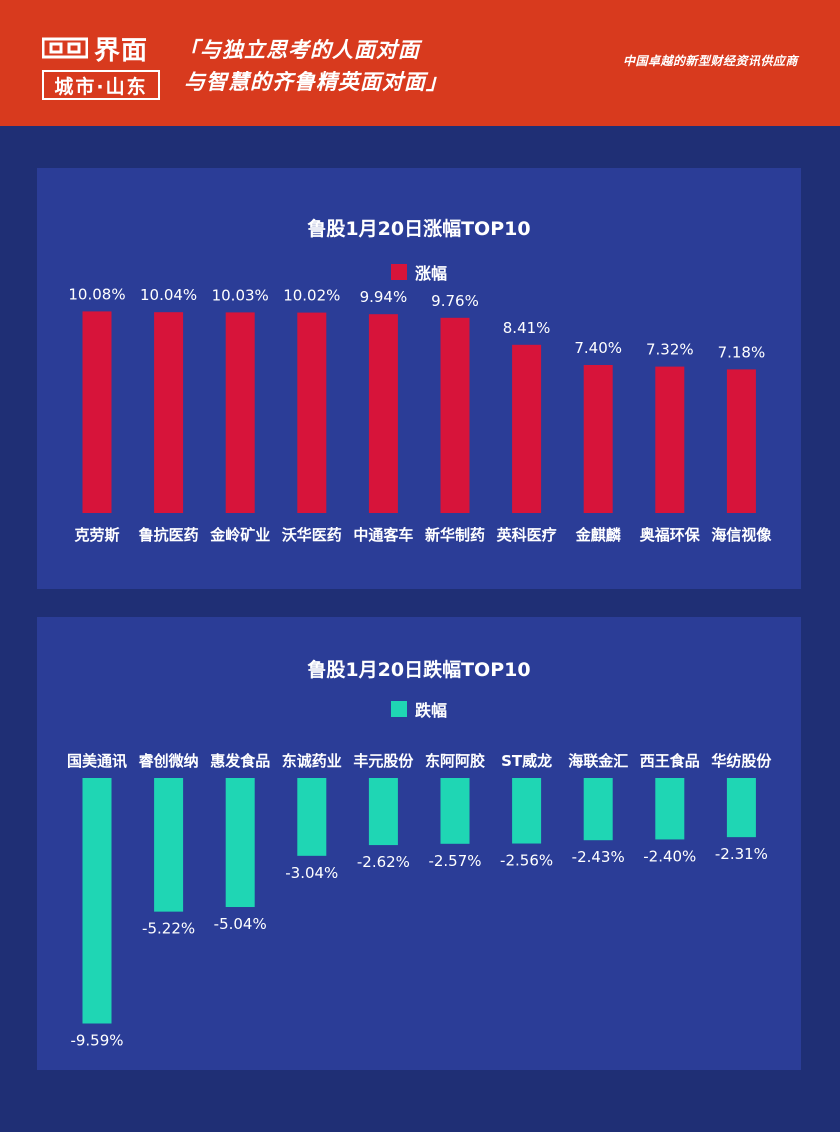  I want to click on loss-chart-legend: 跌幅, so click(419, 709).